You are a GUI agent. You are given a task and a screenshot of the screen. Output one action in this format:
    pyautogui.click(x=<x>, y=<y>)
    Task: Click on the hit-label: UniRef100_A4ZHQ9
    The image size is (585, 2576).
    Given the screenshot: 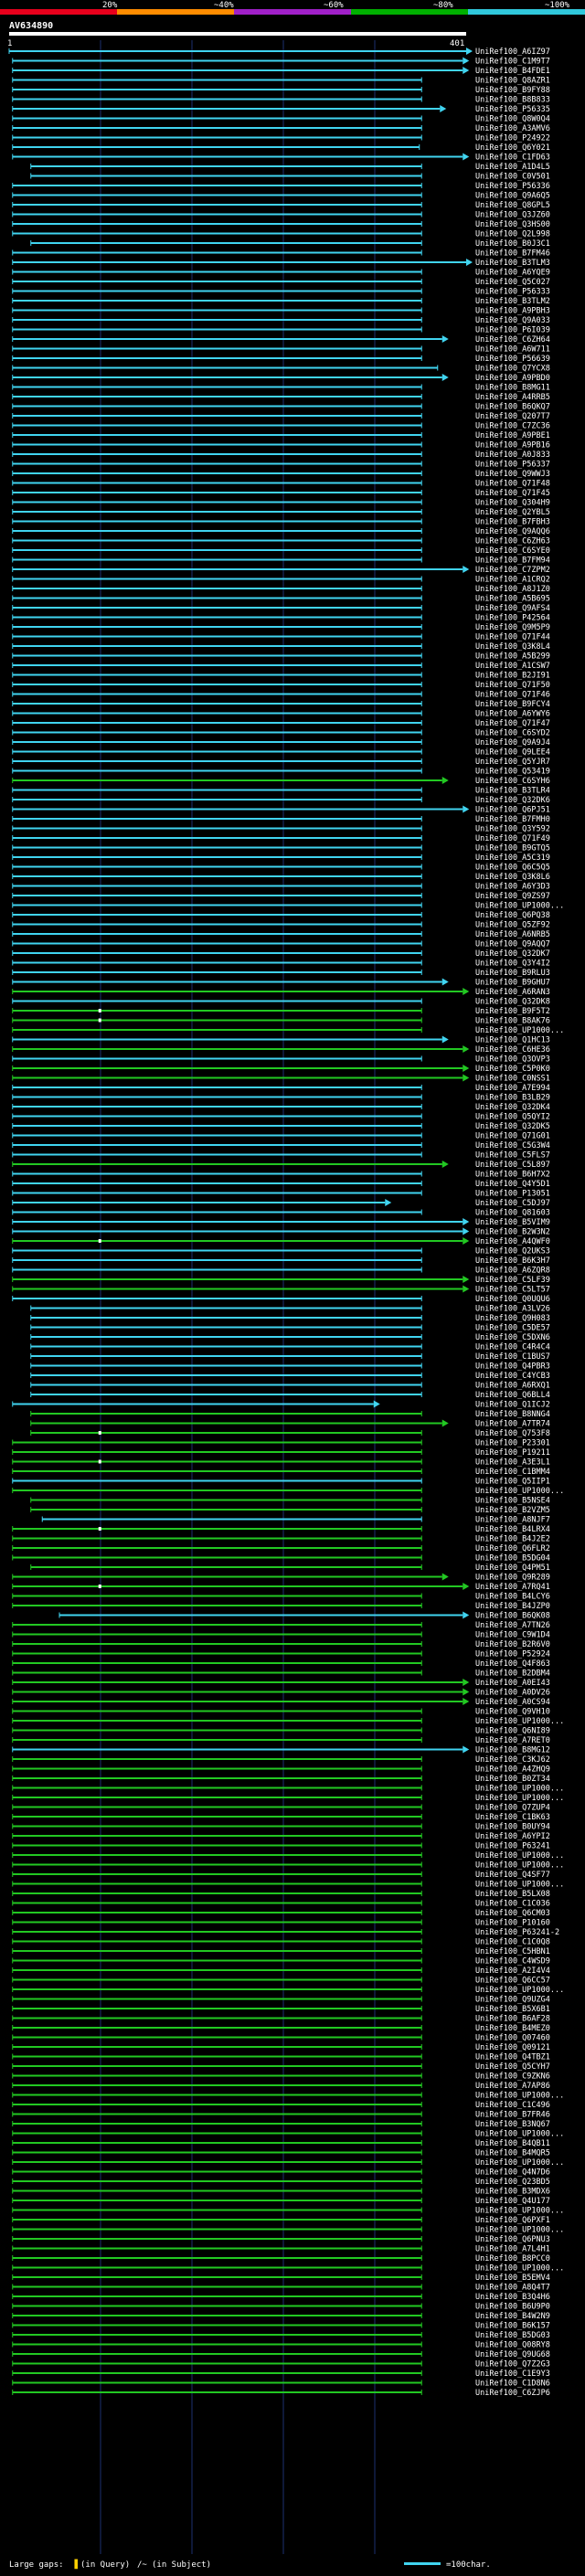 What is the action you would take?
    pyautogui.click(x=512, y=1770)
    